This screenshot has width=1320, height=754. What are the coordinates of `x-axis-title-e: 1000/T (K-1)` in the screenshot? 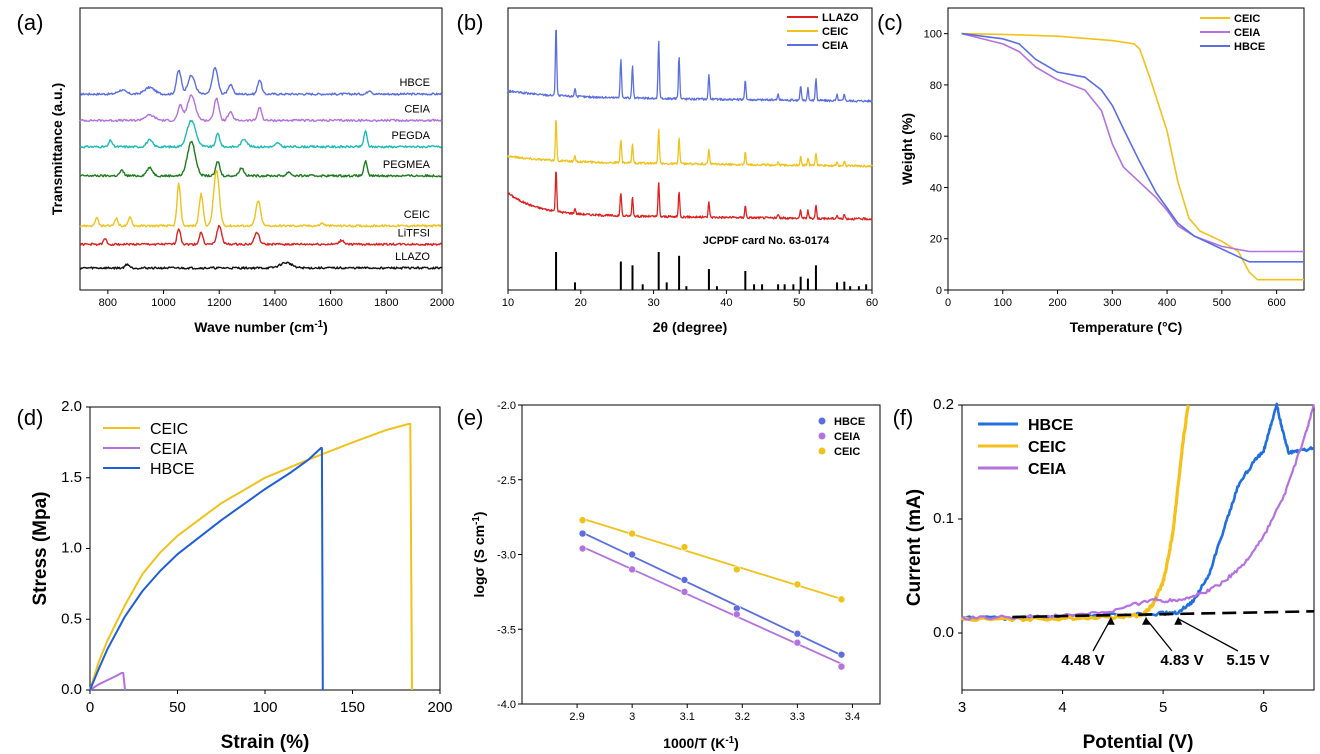 It's located at (701, 743).